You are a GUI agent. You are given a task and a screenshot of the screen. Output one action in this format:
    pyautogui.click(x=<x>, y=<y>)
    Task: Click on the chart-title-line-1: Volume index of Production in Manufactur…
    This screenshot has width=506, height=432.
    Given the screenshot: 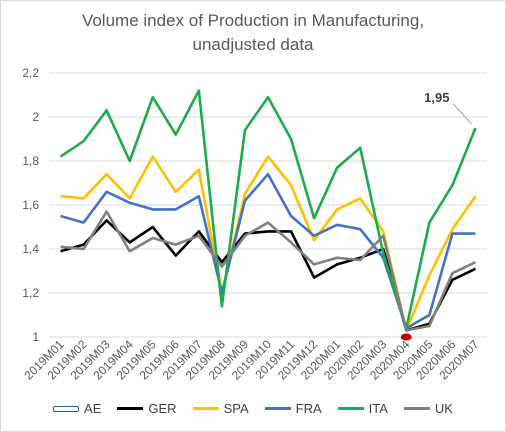 What is the action you would take?
    pyautogui.click(x=253, y=20)
    